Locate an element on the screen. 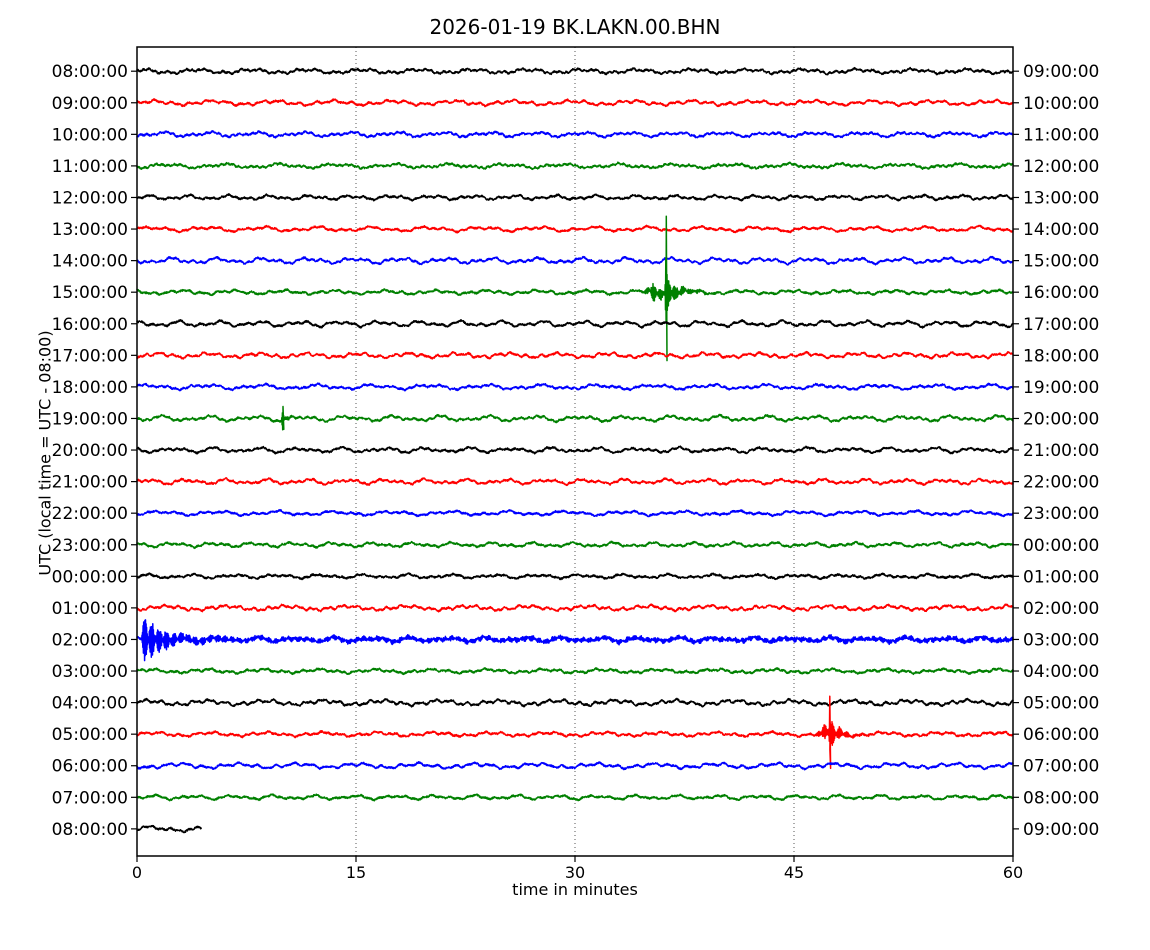 This screenshot has height=950, width=1150. figure-title: 2026-01-19 BK.LAKN.00.BHN is located at coordinates (575, 27).